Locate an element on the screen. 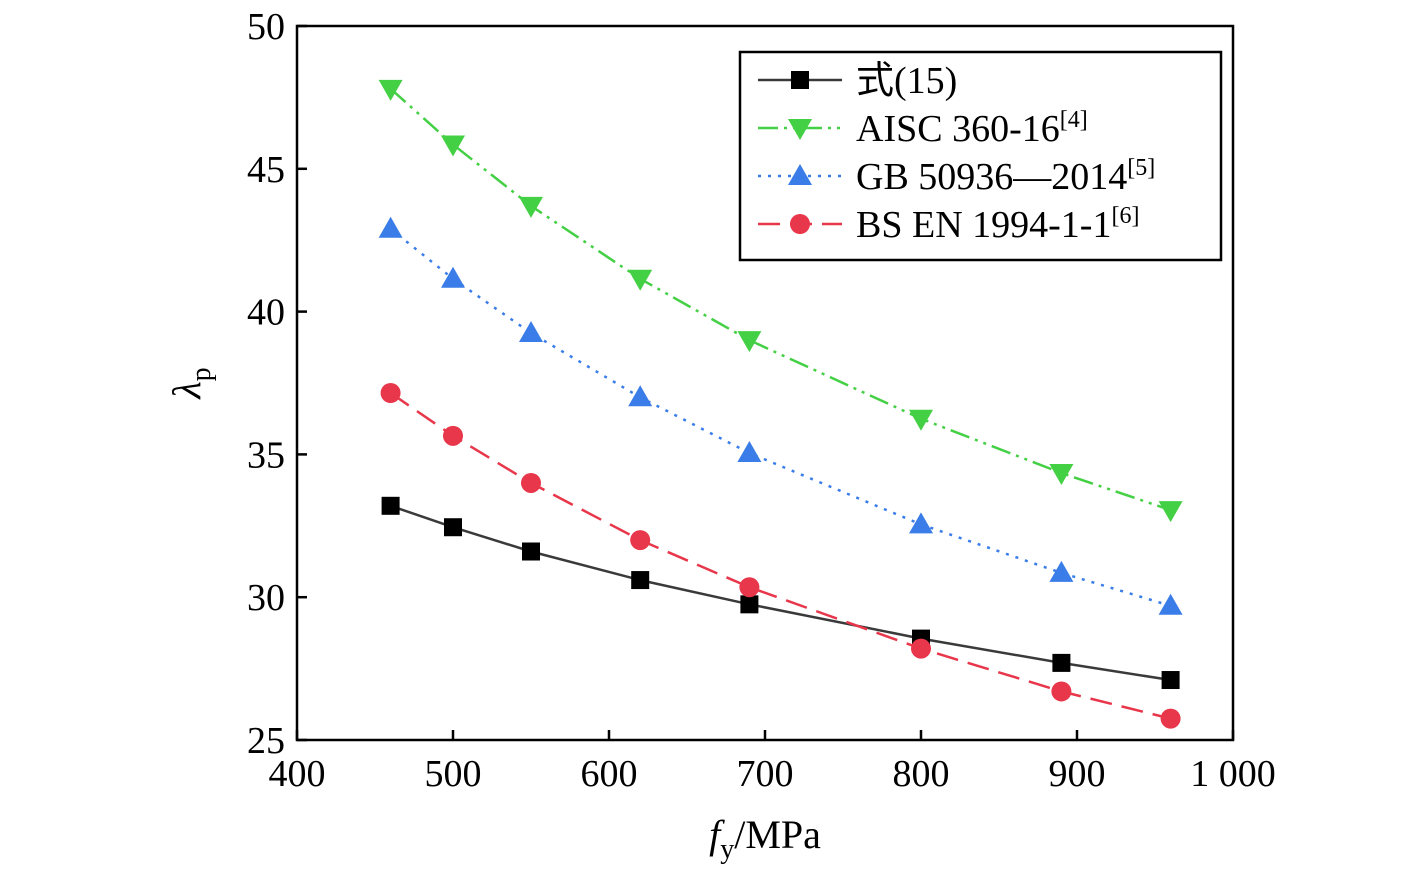  x-tick-label: 500 is located at coordinates (453, 774).